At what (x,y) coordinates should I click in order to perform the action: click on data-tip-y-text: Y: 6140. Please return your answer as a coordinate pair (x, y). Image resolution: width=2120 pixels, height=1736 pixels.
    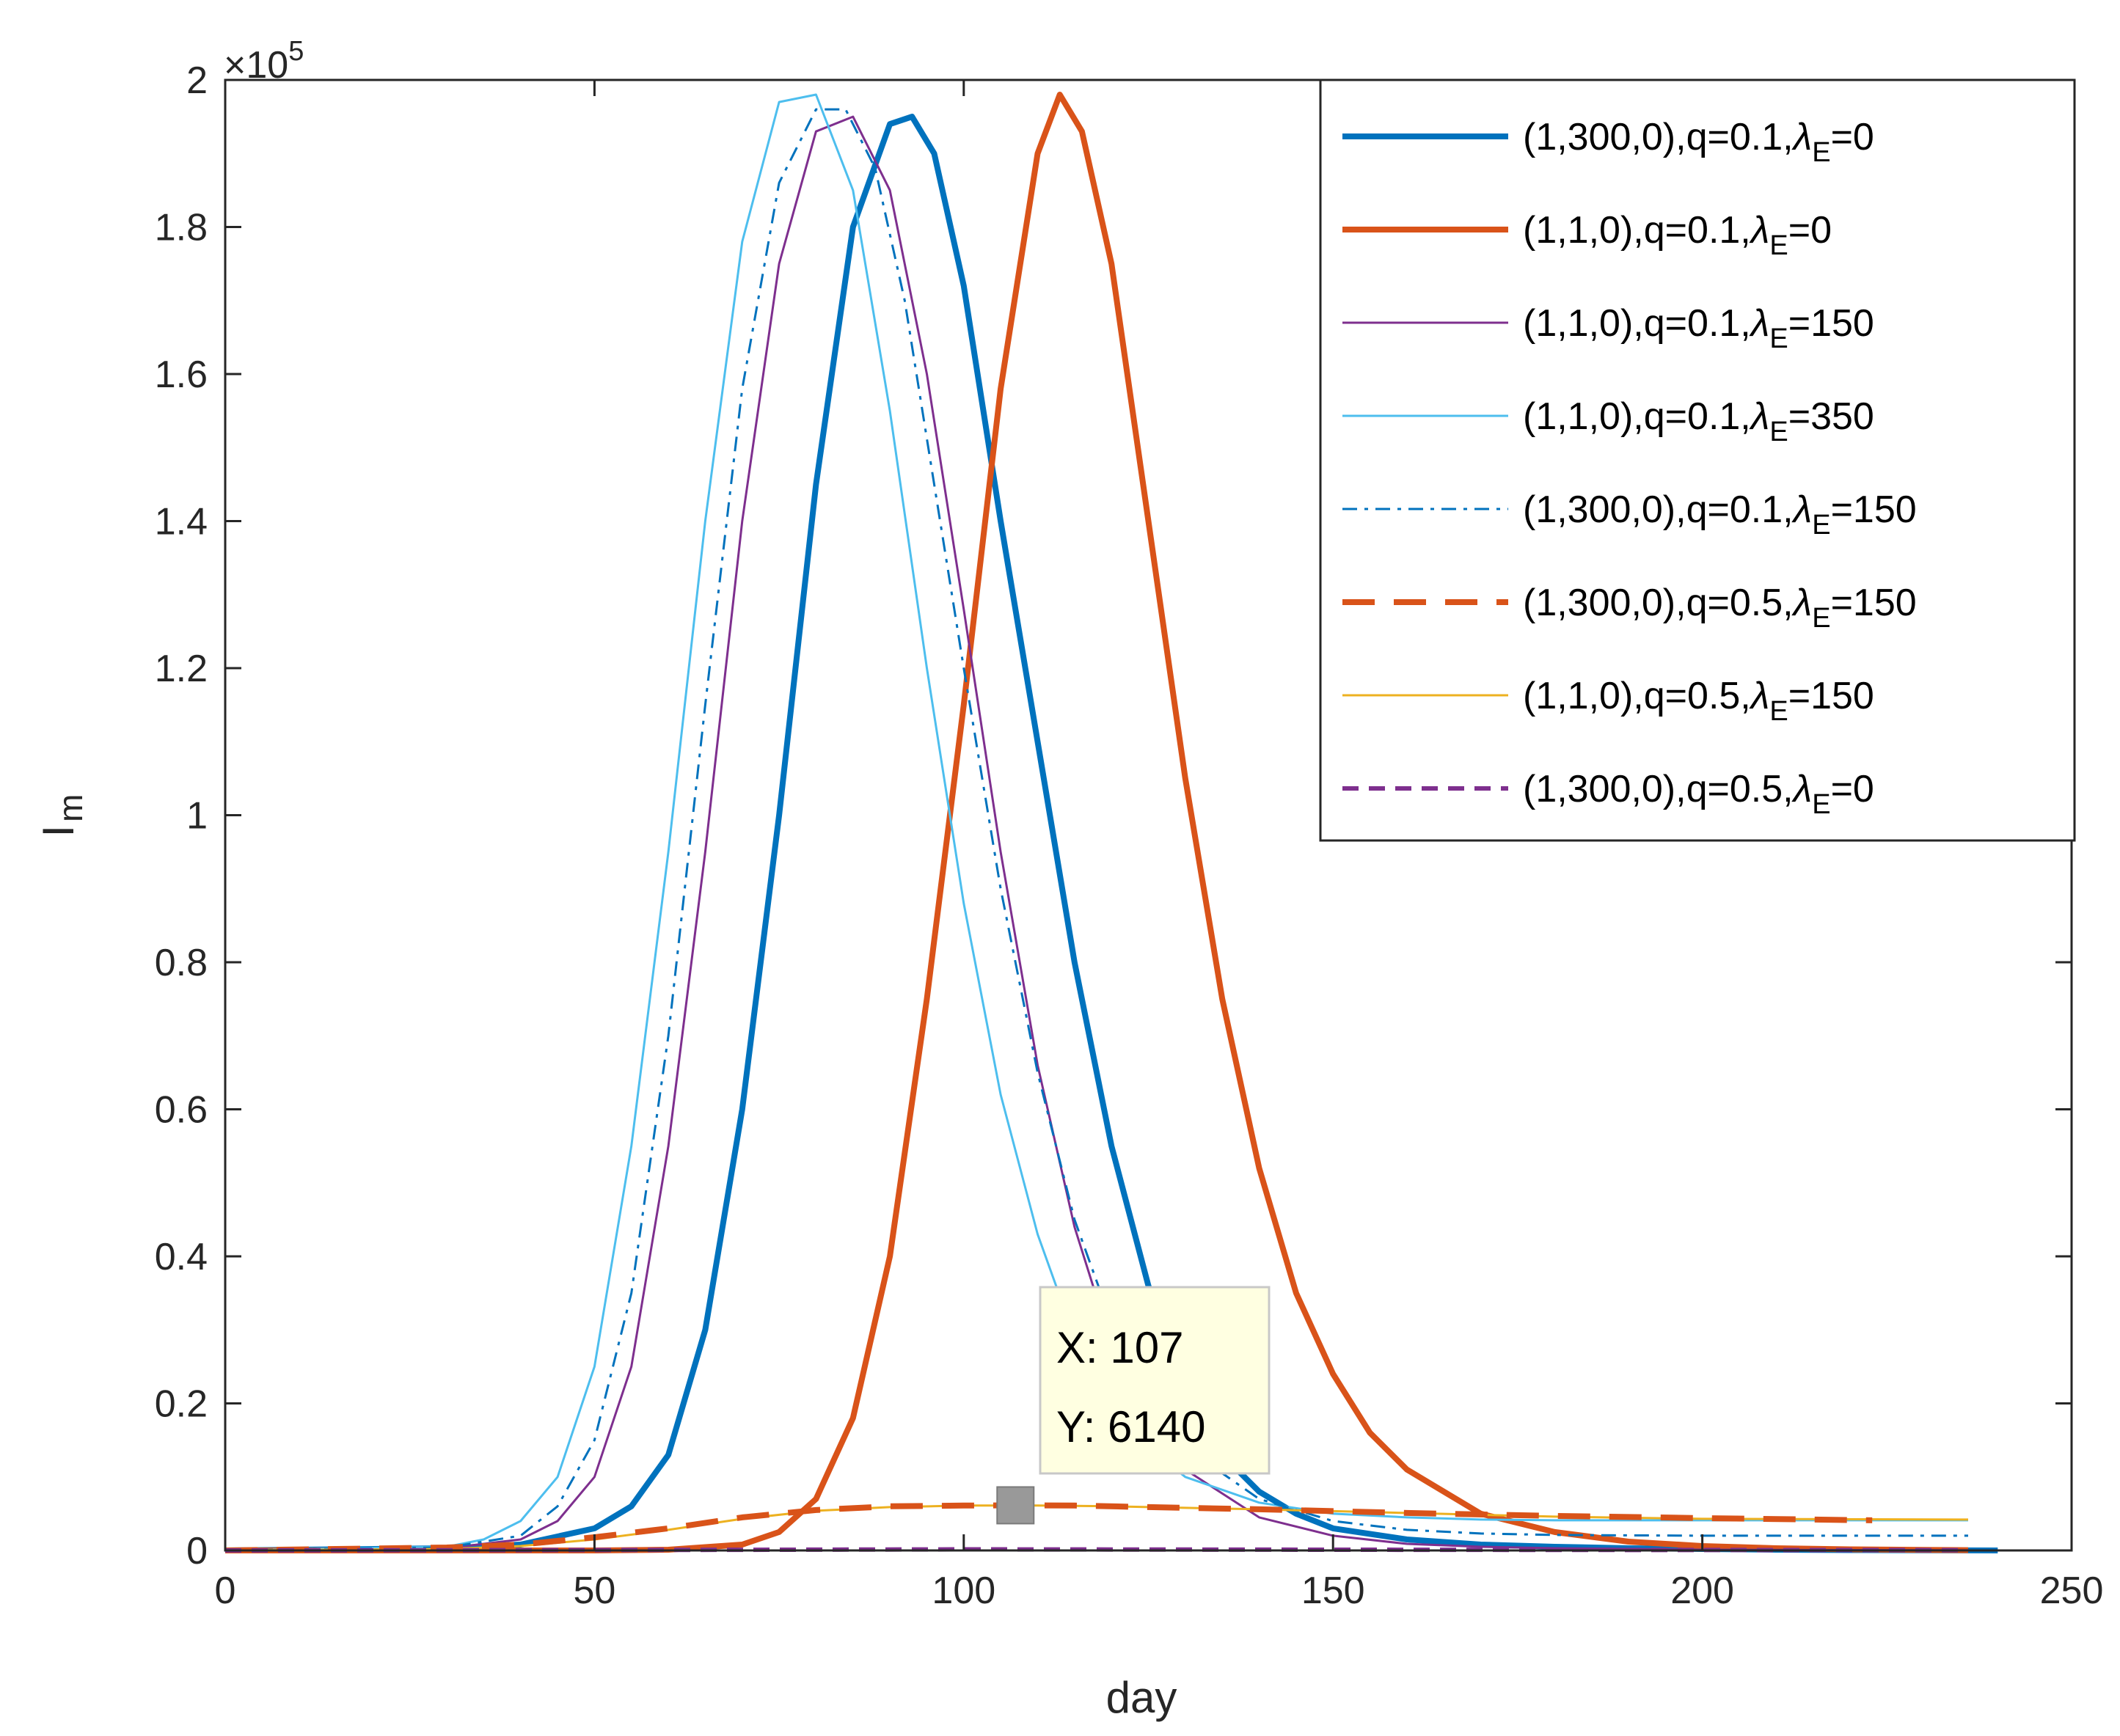
    Looking at the image, I should click on (1131, 1427).